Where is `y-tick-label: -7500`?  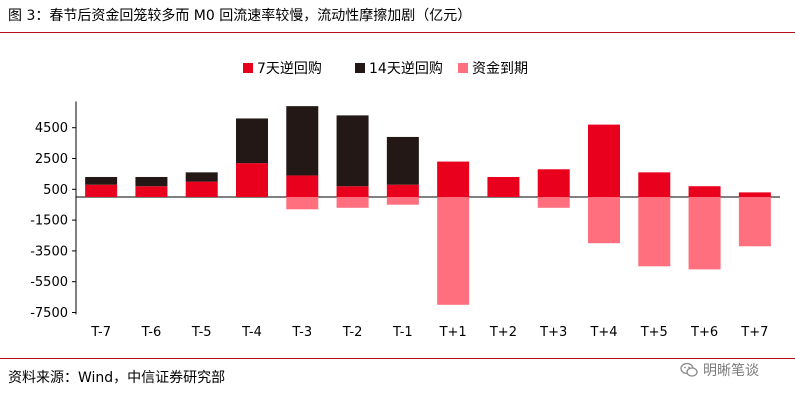
y-tick-label: -7500 is located at coordinates (49, 313).